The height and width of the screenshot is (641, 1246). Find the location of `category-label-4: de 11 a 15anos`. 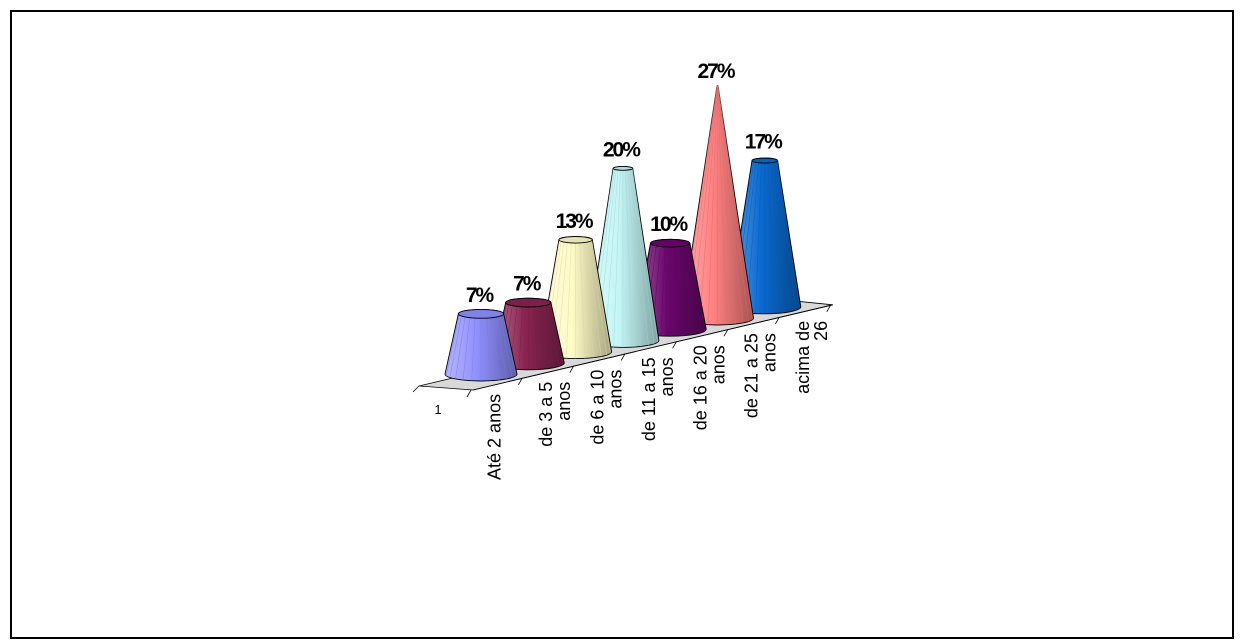

category-label-4: de 11 a 15anos is located at coordinates (658, 399).